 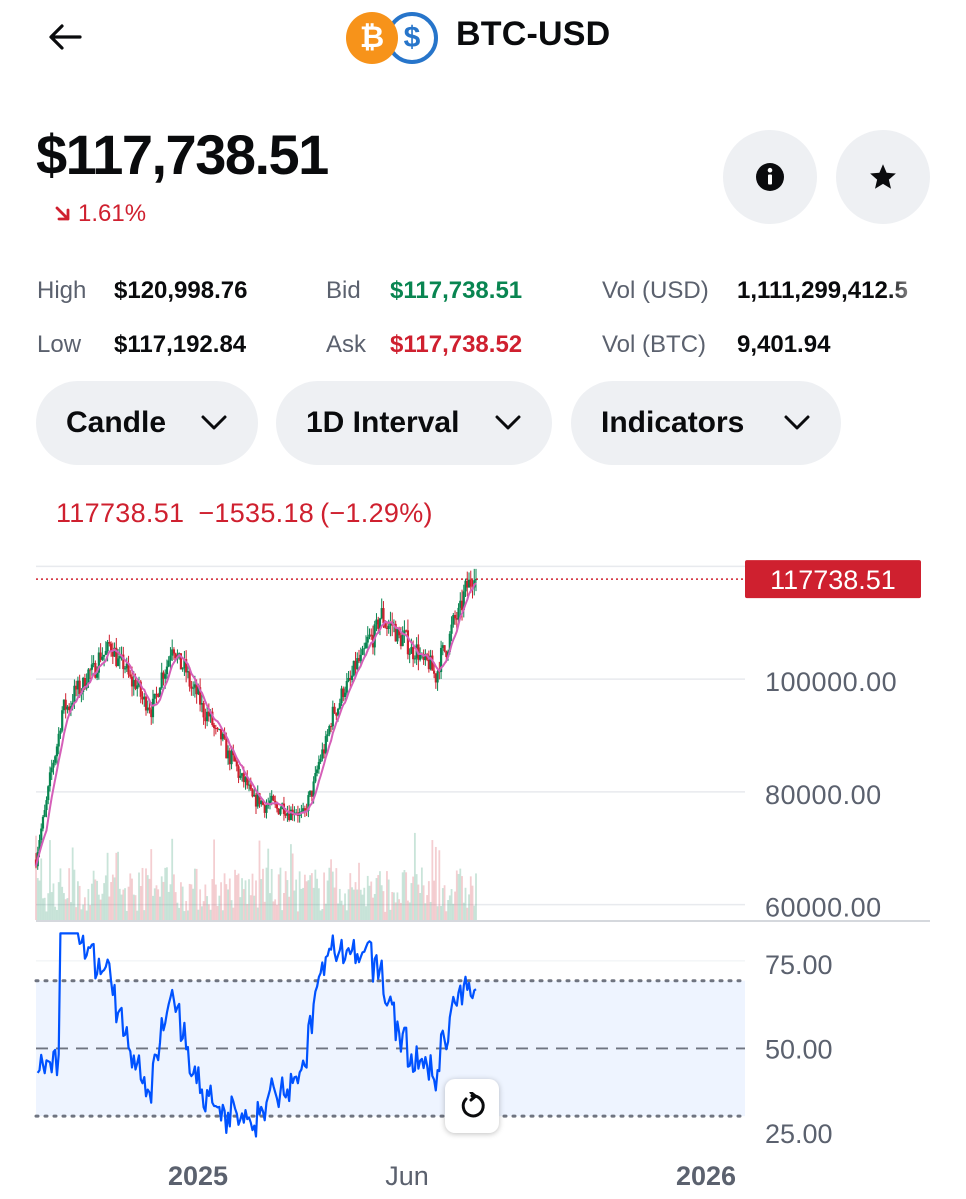 What do you see at coordinates (116, 422) in the screenshot?
I see `chart-type-label: Candle` at bounding box center [116, 422].